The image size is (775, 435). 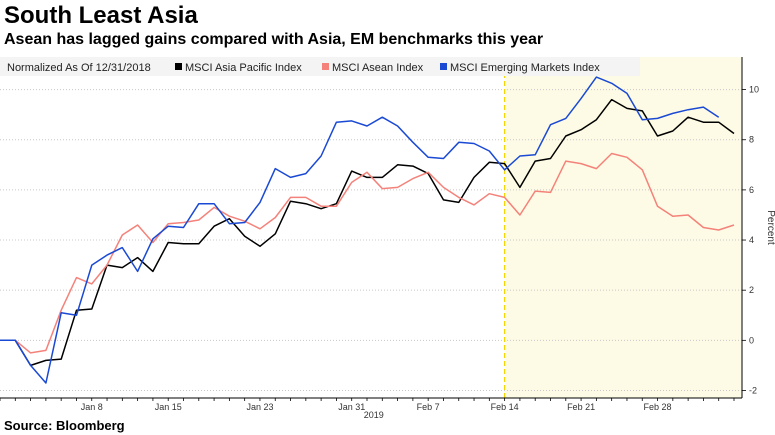 What do you see at coordinates (751, 340) in the screenshot?
I see `y-tick-label: 0` at bounding box center [751, 340].